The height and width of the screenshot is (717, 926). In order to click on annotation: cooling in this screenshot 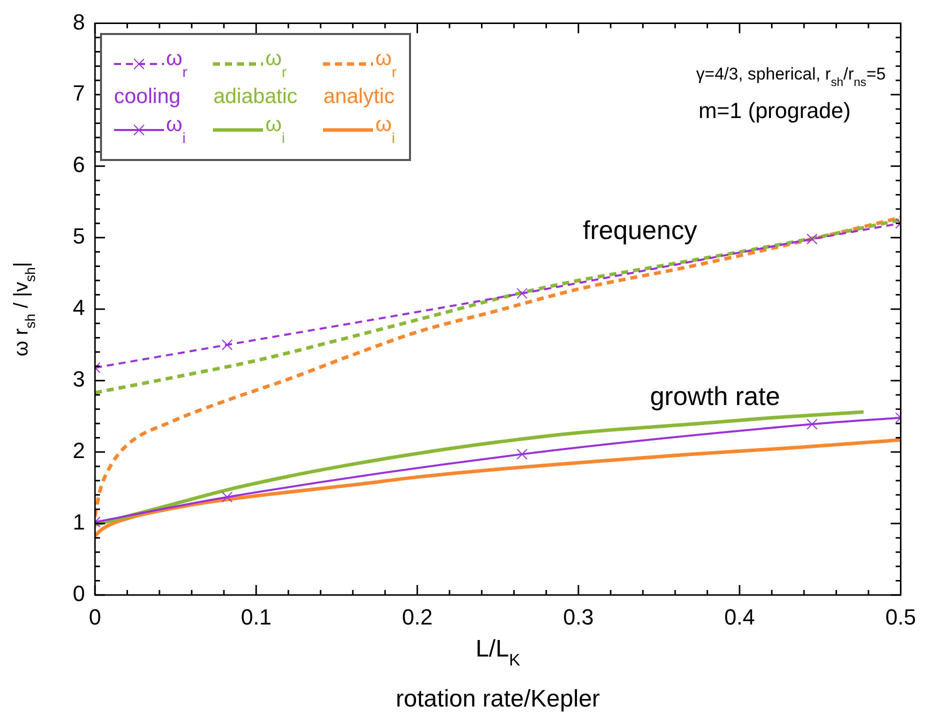, I will do `click(148, 97)`.